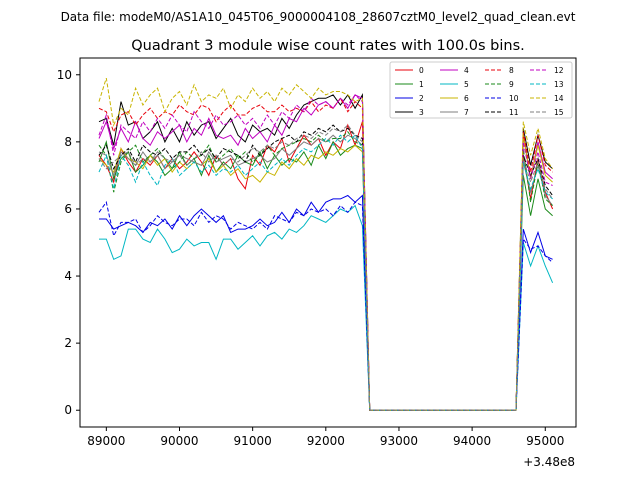  What do you see at coordinates (511, 84) in the screenshot?
I see `legend-label-9: 9` at bounding box center [511, 84].